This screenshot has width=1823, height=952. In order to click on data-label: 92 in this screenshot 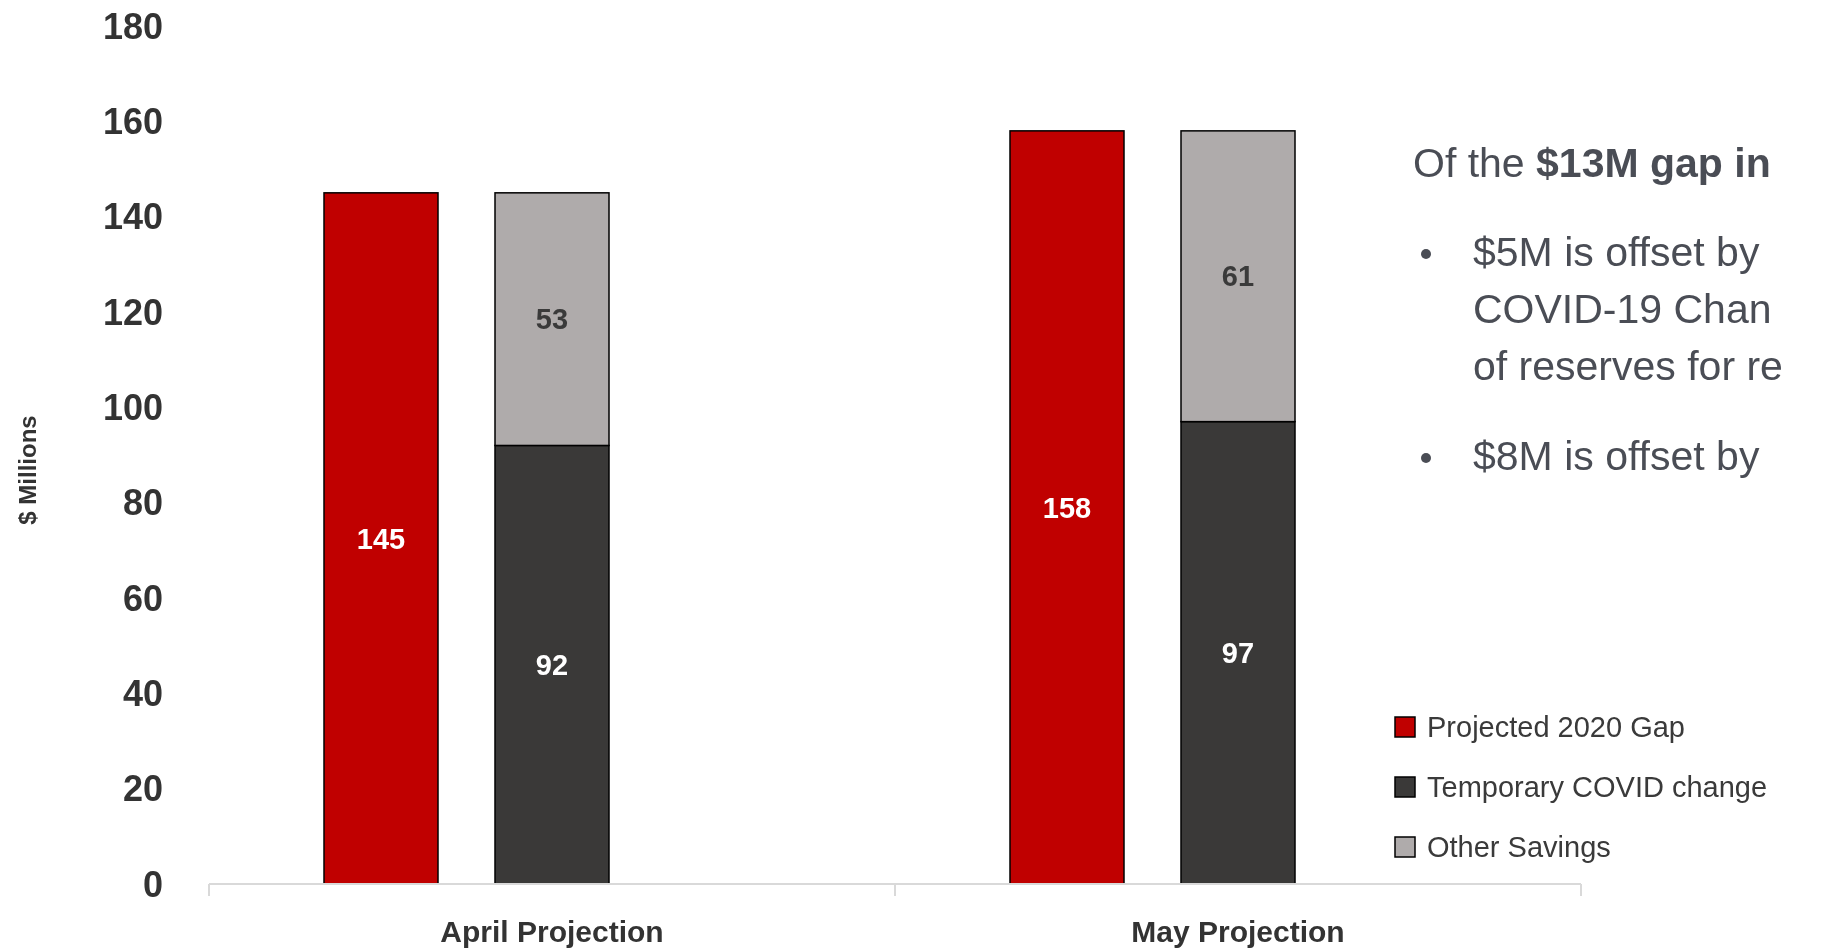, I will do `click(552, 664)`.